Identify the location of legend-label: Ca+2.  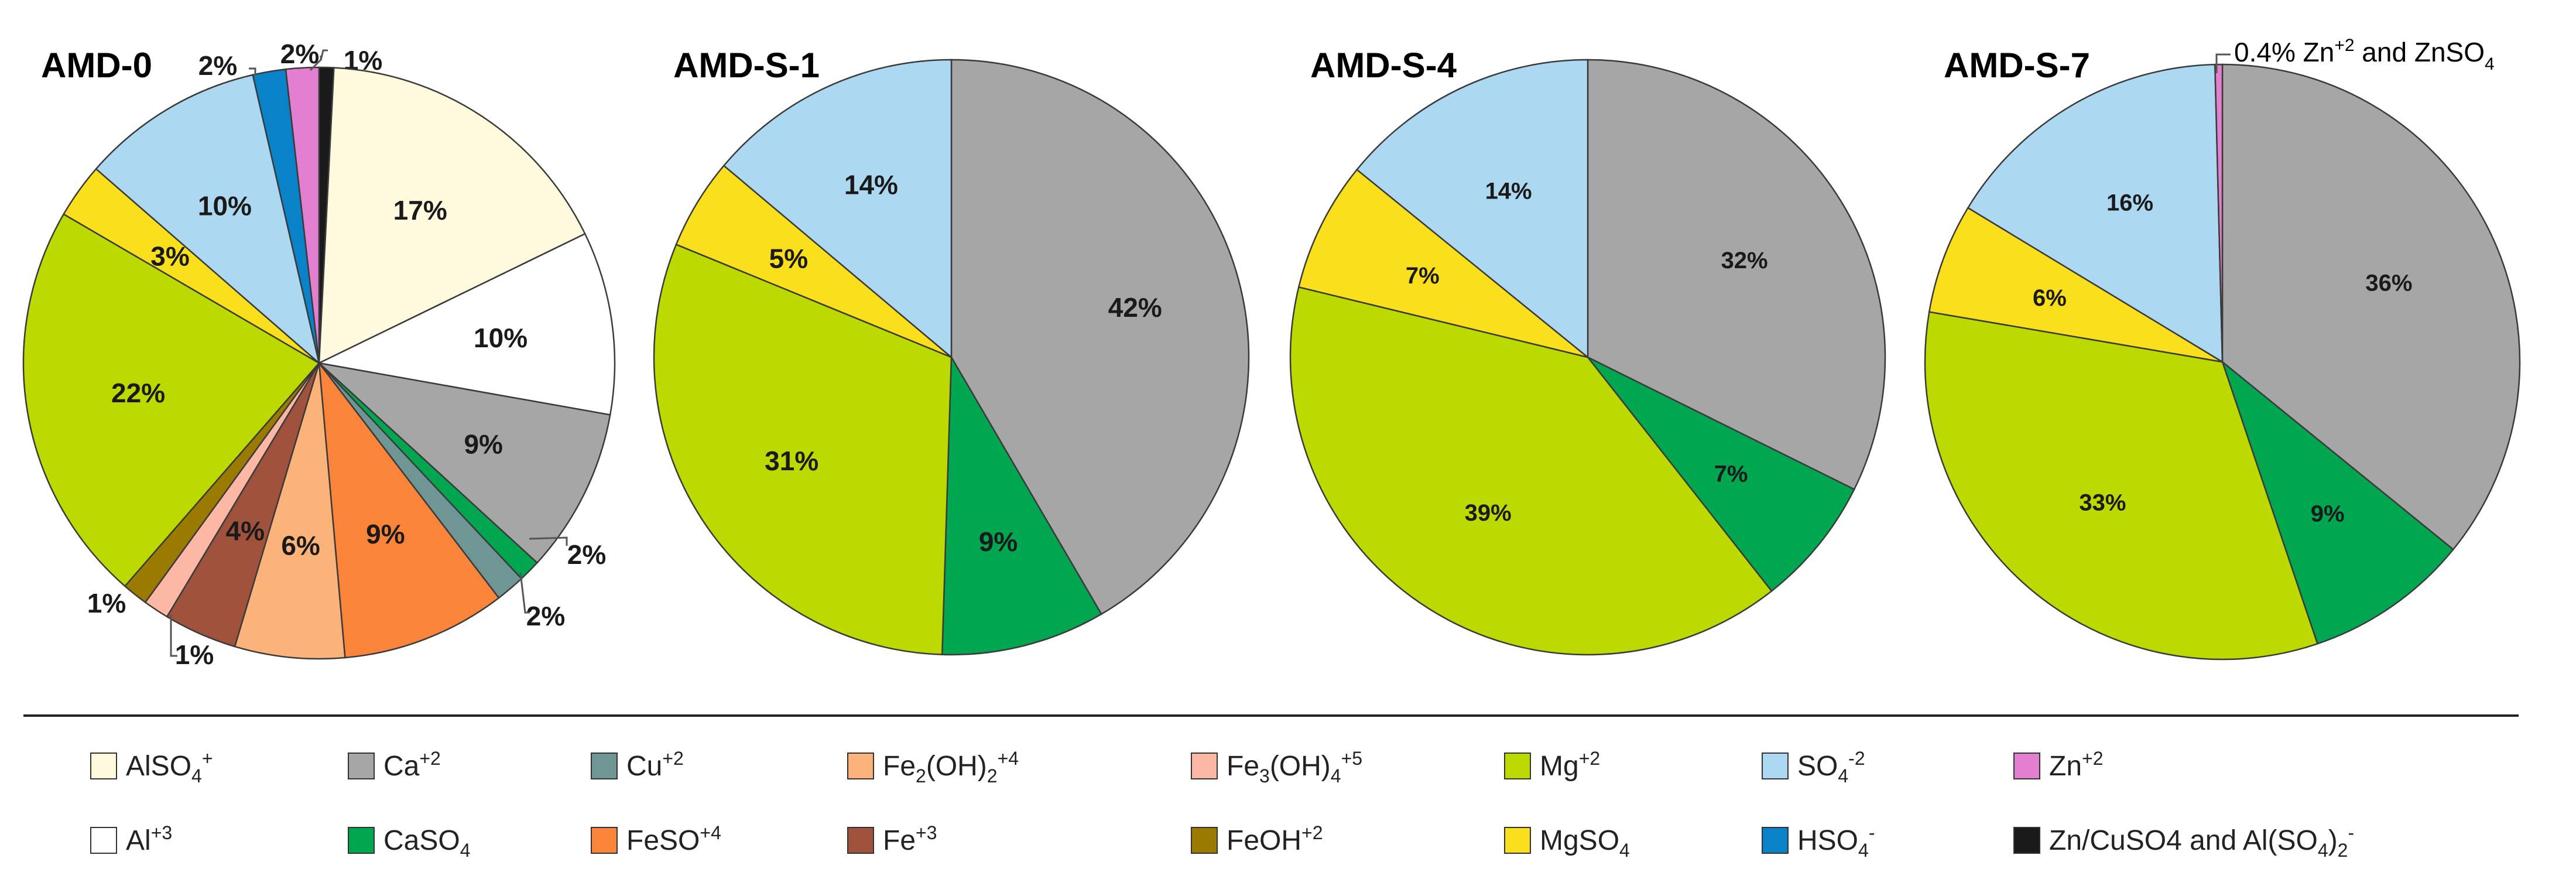
(412, 765).